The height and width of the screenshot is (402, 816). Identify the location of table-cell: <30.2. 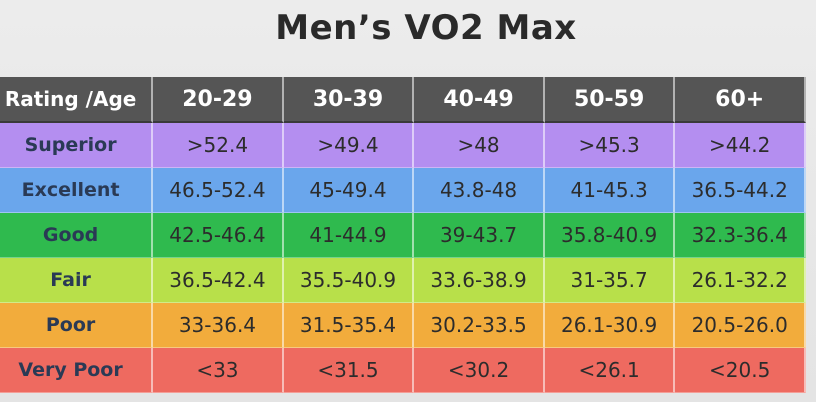
(479, 370).